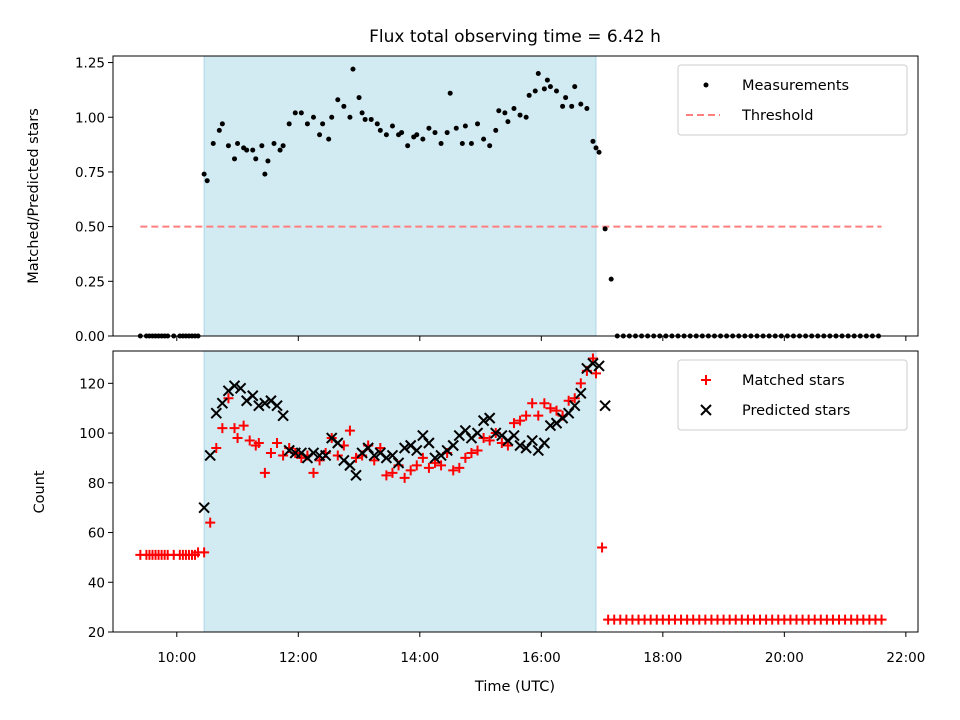 The width and height of the screenshot is (960, 720). What do you see at coordinates (514, 687) in the screenshot?
I see `x-axis-label: Time (UTC)` at bounding box center [514, 687].